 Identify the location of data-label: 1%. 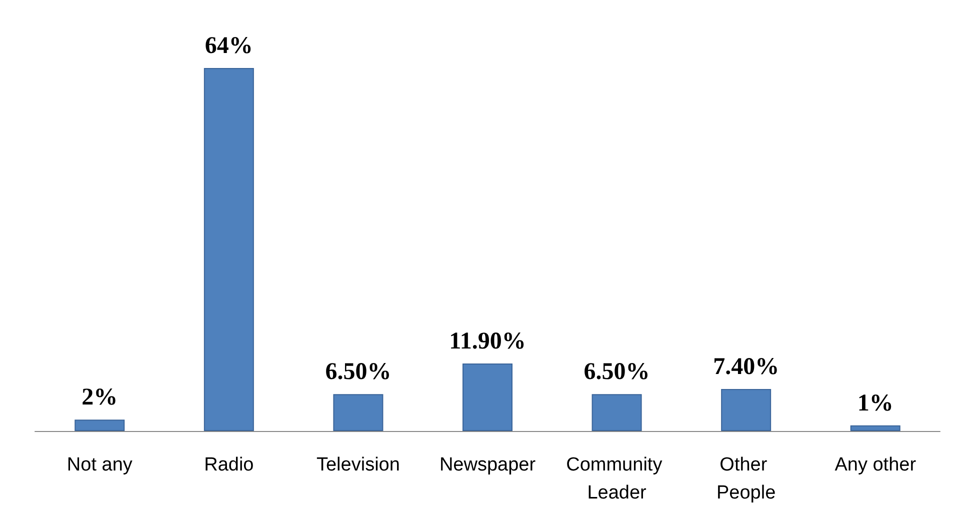
(875, 403).